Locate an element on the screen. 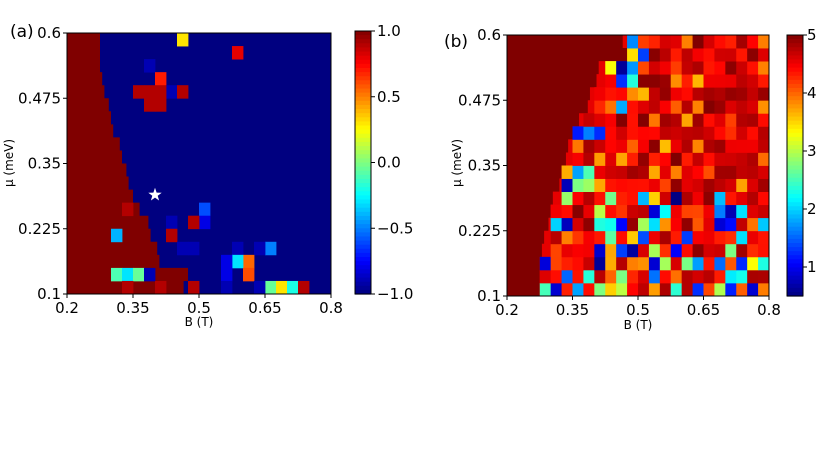  y-tick-label: 0.475 is located at coordinates (479, 100).